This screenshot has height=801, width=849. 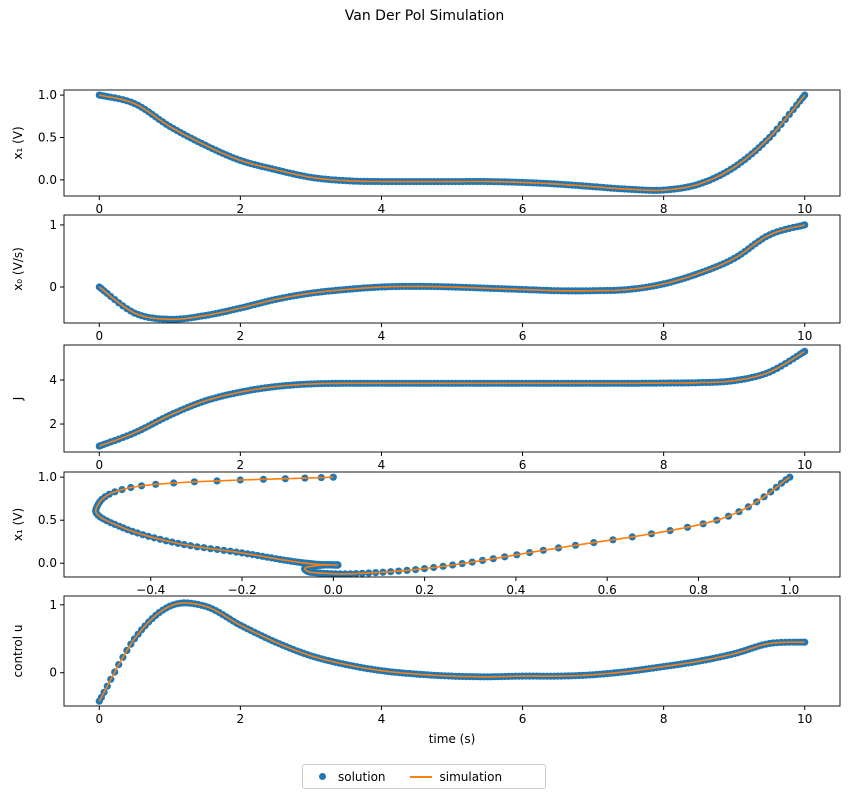 What do you see at coordinates (420, 776) in the screenshot?
I see `legend-line-simulation` at bounding box center [420, 776].